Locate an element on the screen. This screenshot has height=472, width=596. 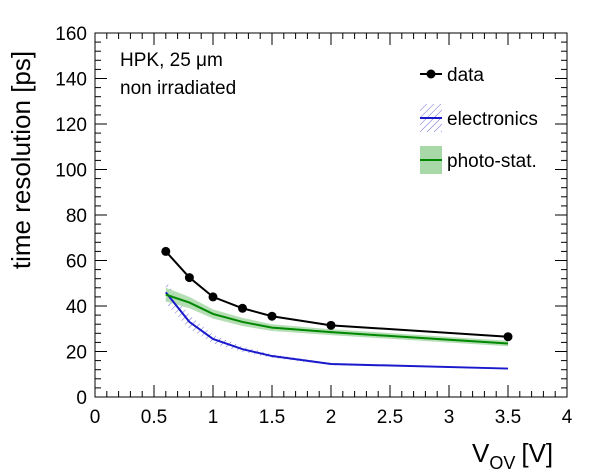
y-tick-label: 160 is located at coordinates (71, 34).